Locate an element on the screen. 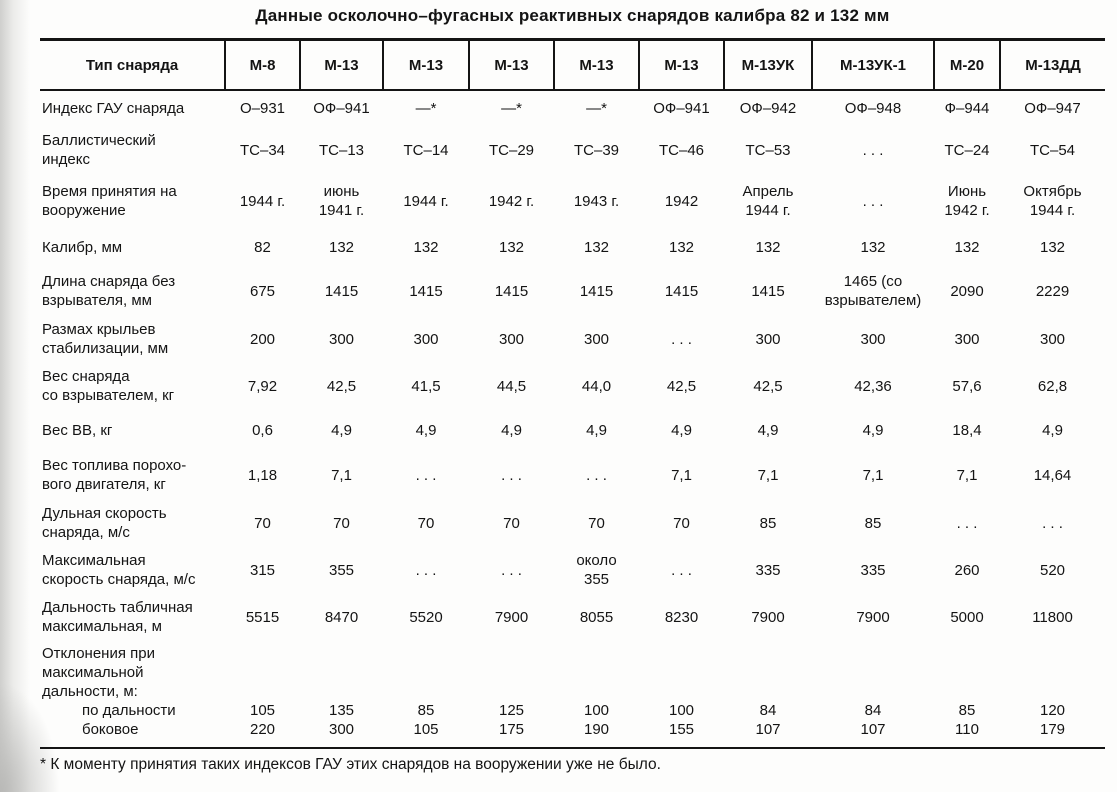 The image size is (1117, 792). row-label: Вес снаряда со взрывателем, кг is located at coordinates (108, 386).